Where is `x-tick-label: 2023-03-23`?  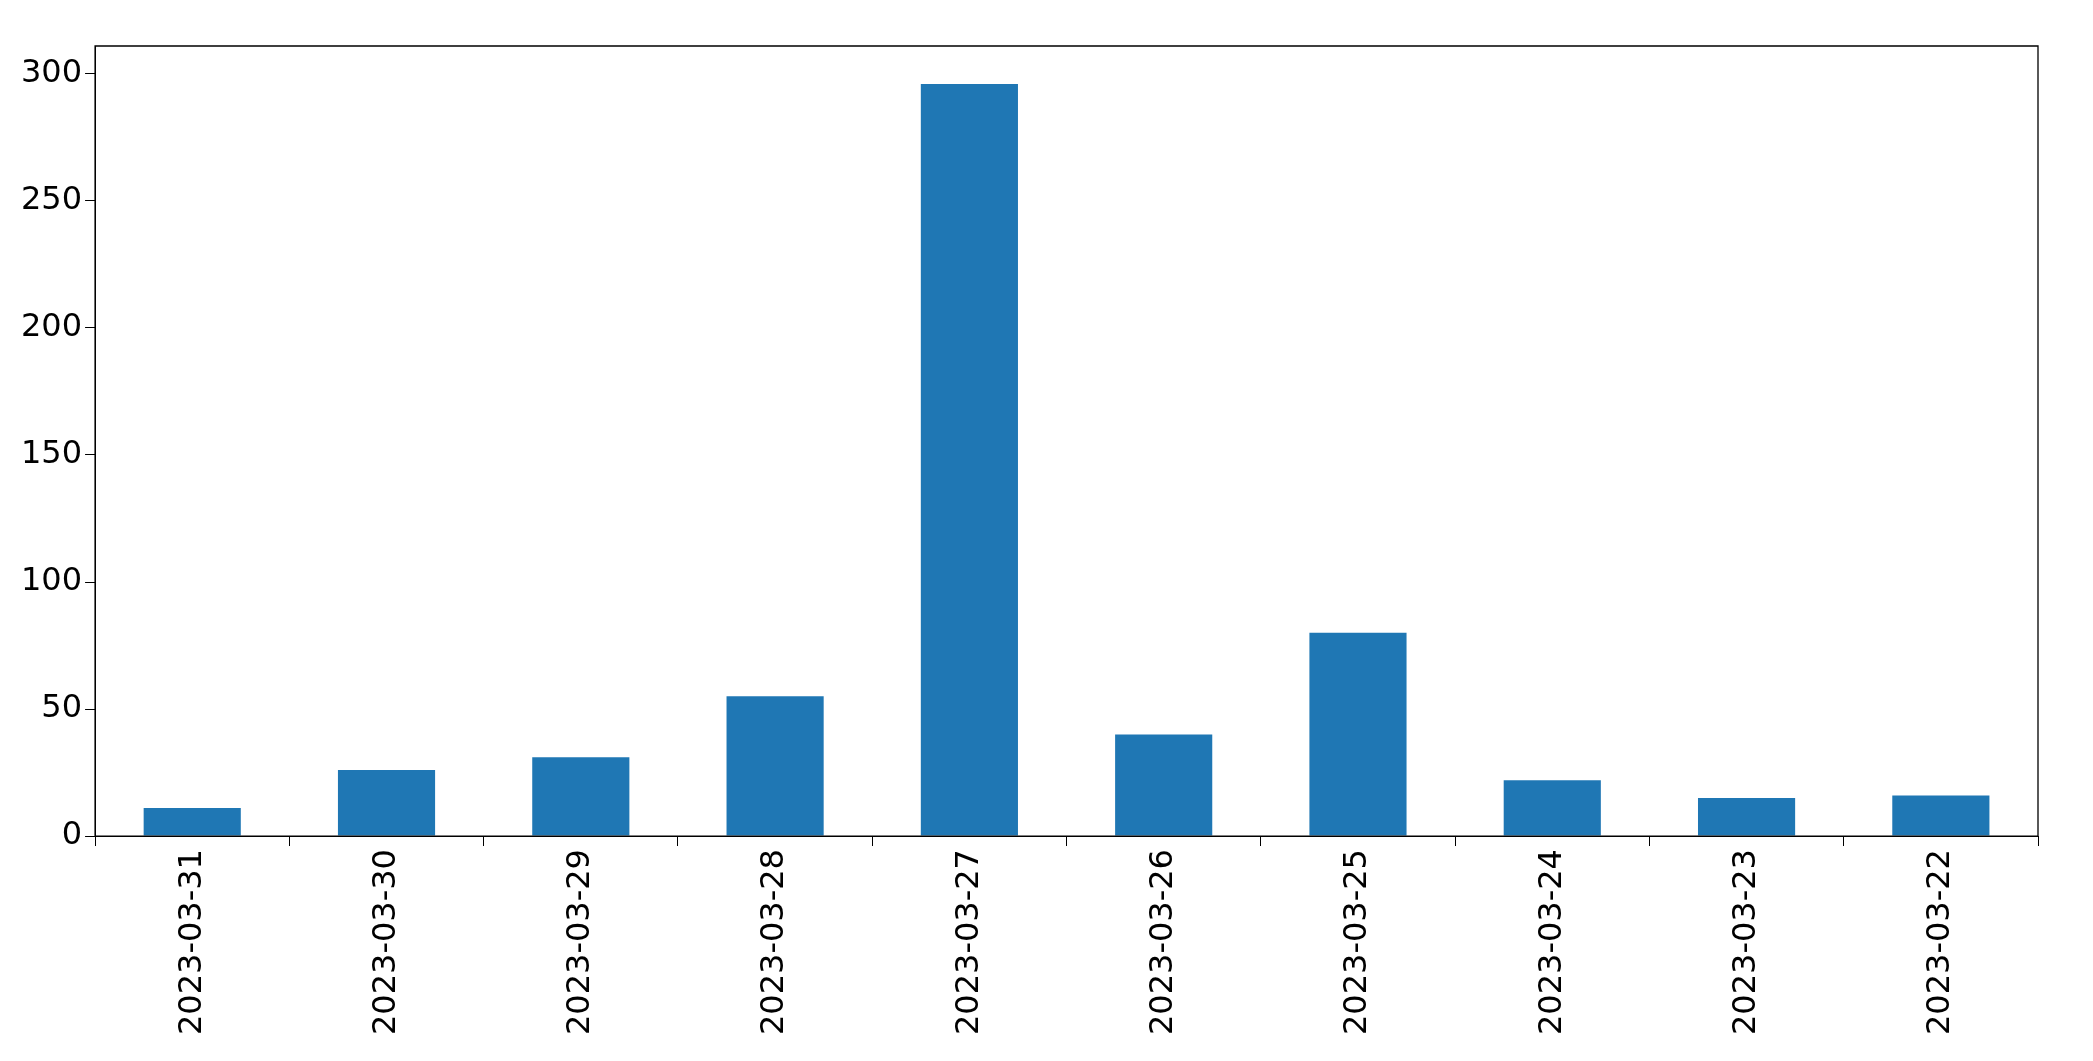 x-tick-label: 2023-03-23 is located at coordinates (1743, 942).